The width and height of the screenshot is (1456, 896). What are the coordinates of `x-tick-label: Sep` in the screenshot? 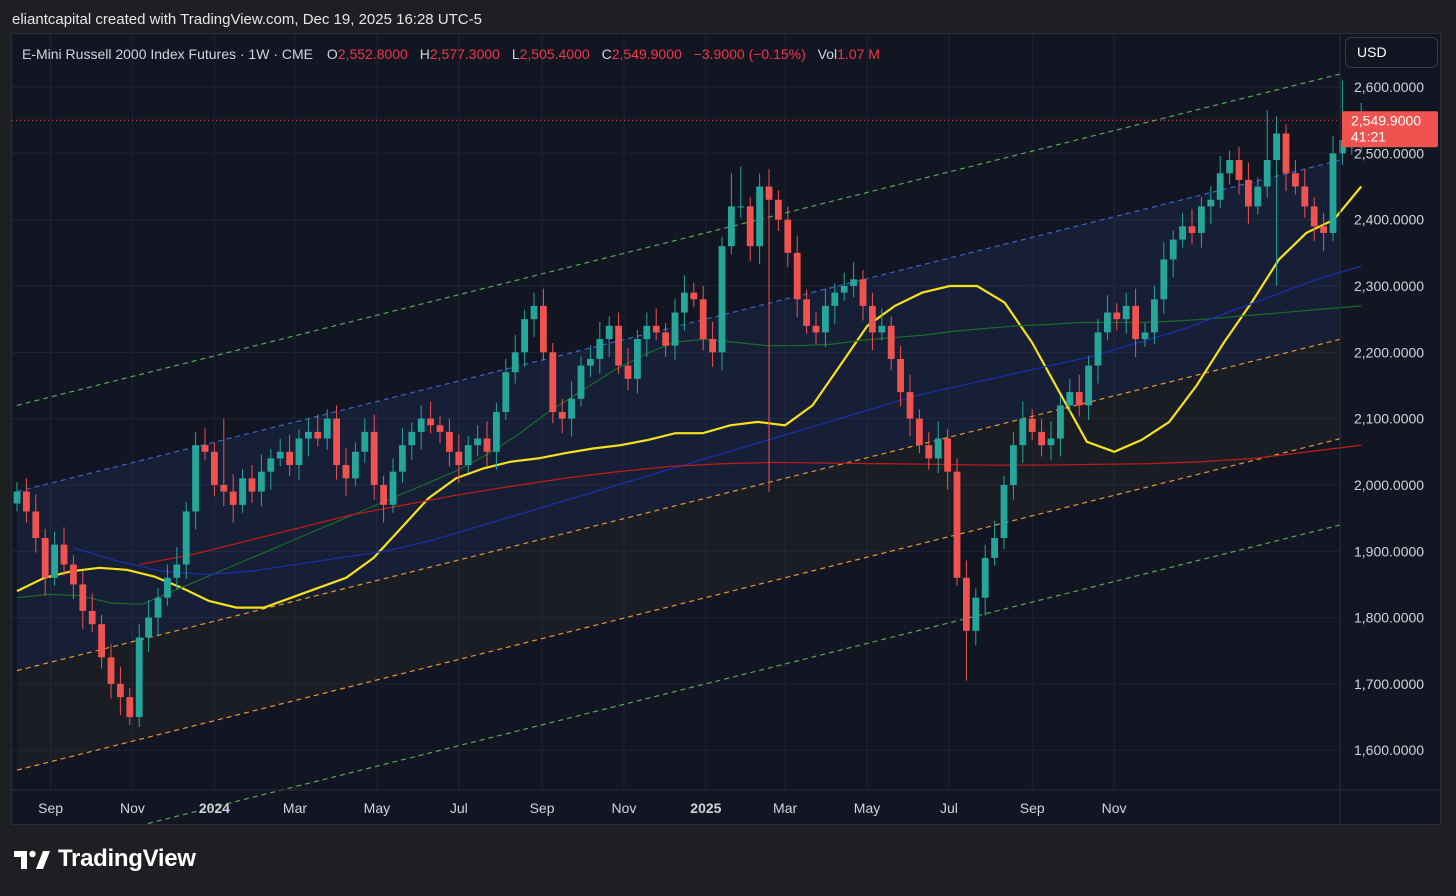 It's located at (1032, 808).